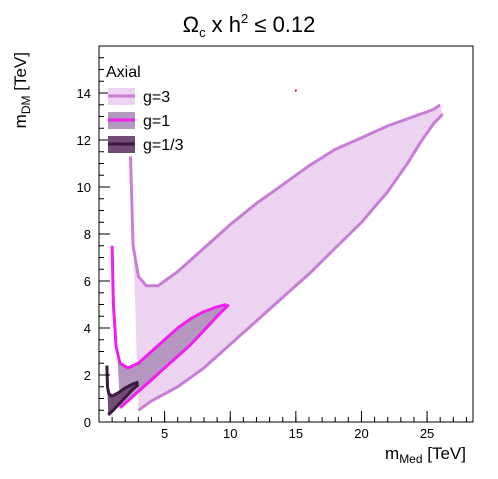 The image size is (498, 479). I want to click on y-axis-title-sub: DM, so click(26, 104).